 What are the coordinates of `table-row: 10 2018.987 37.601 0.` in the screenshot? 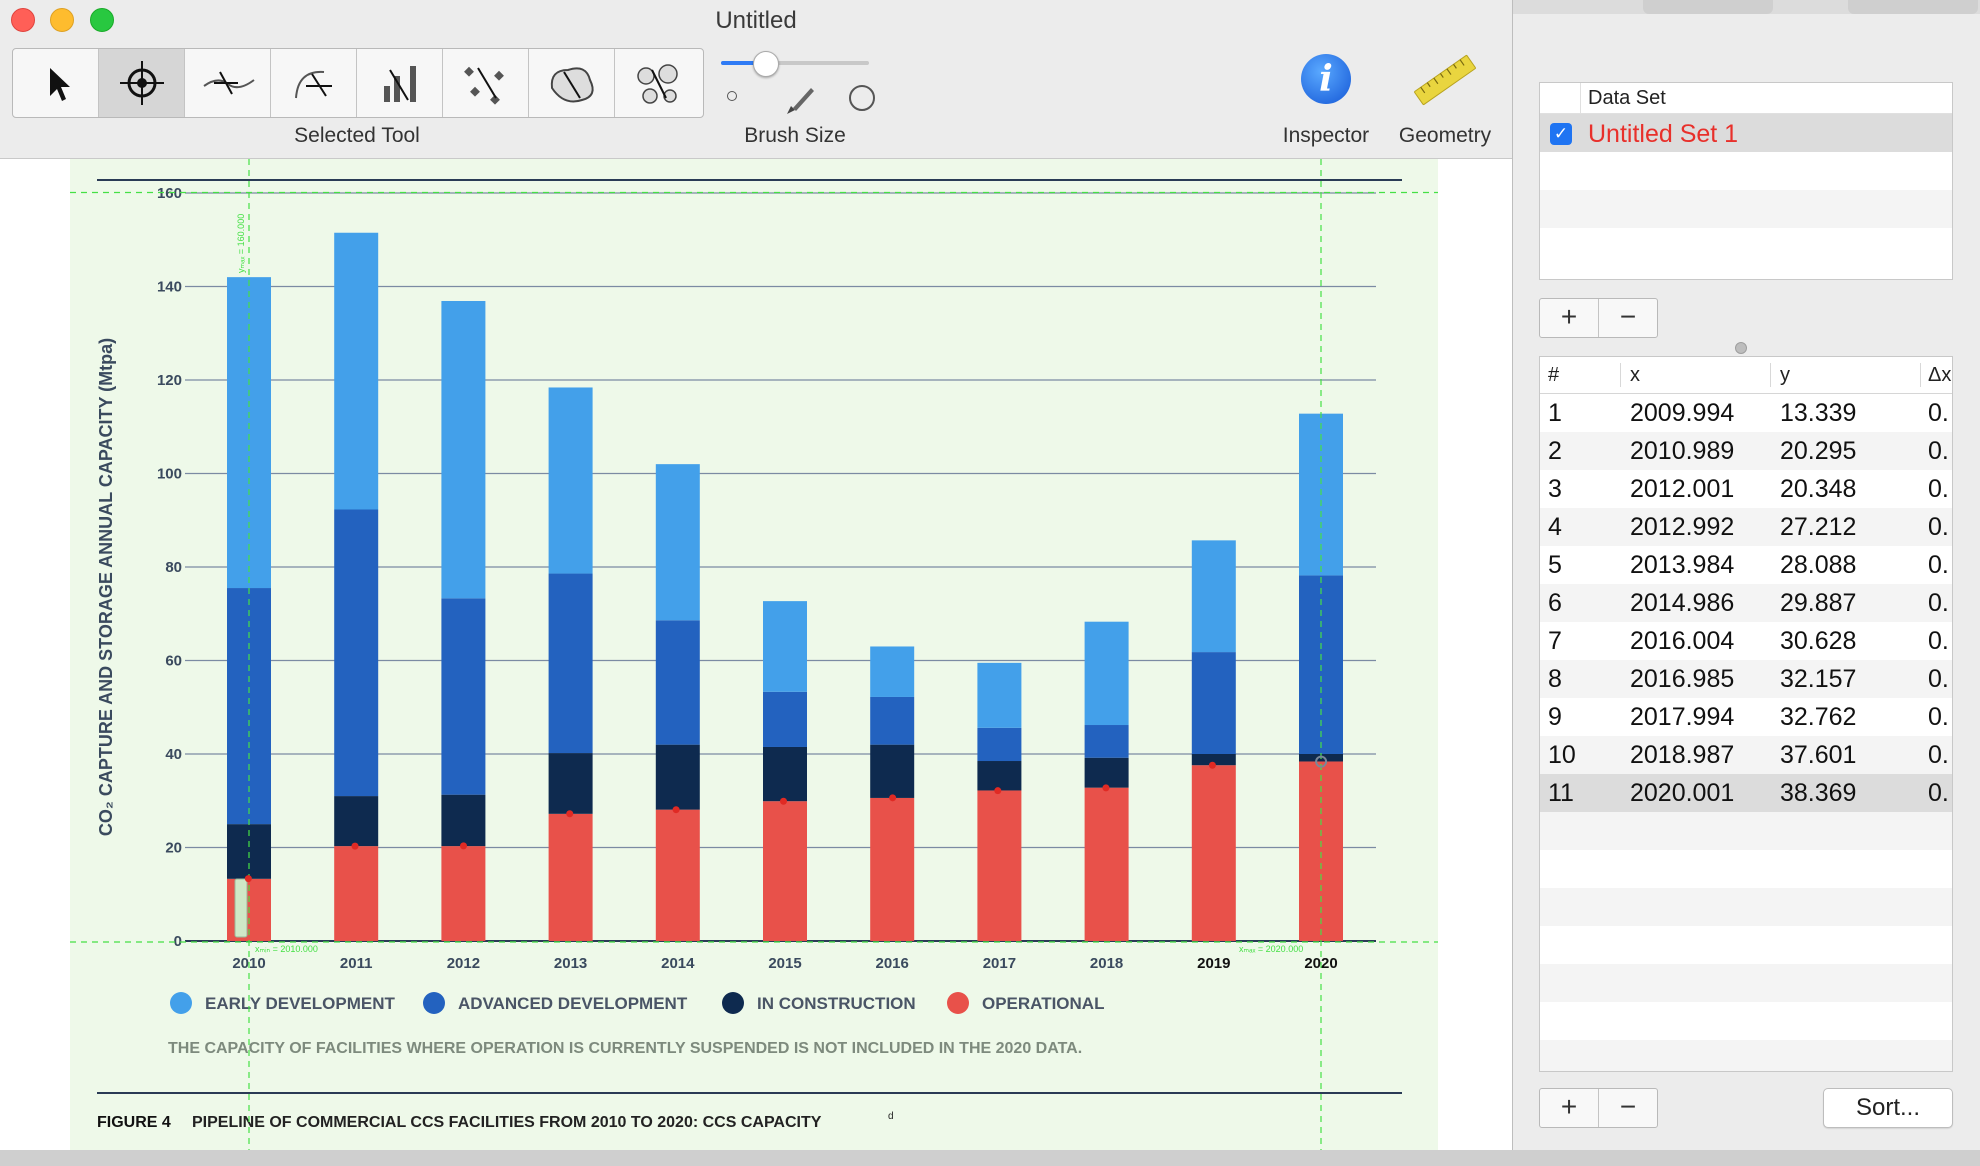 It's located at (1746, 755).